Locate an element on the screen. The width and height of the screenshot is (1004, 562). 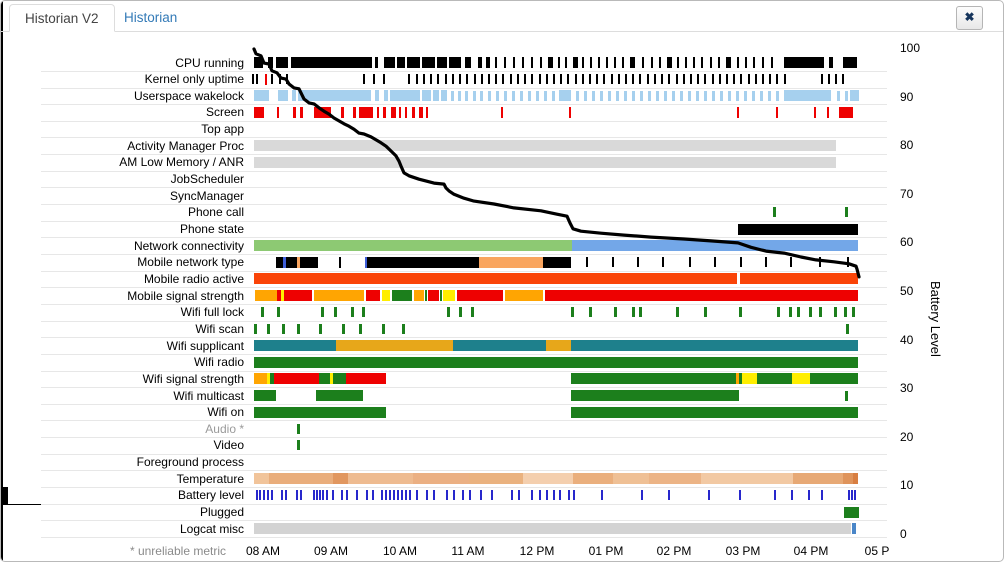
close-icon: ✖ is located at coordinates (969, 18).